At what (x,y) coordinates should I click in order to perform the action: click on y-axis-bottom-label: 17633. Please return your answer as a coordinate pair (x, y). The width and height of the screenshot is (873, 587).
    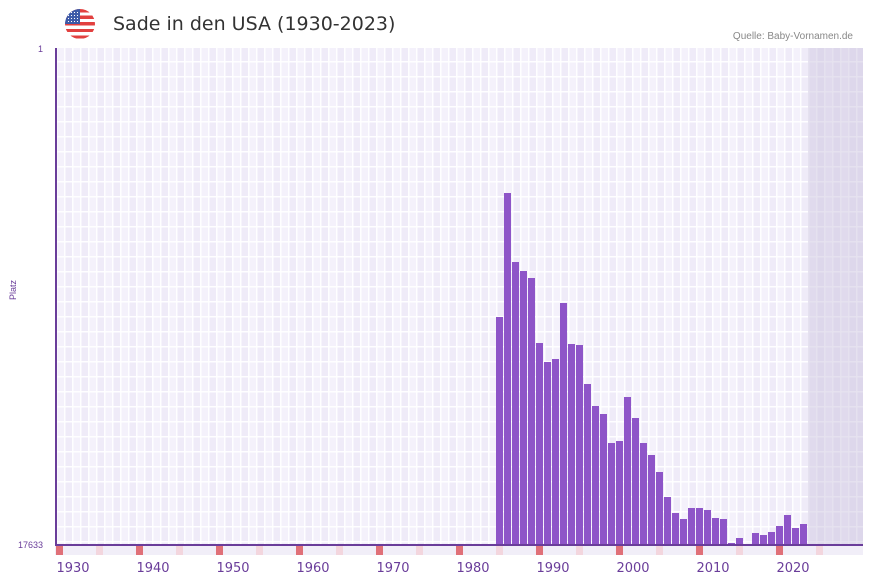
    Looking at the image, I should click on (31, 545).